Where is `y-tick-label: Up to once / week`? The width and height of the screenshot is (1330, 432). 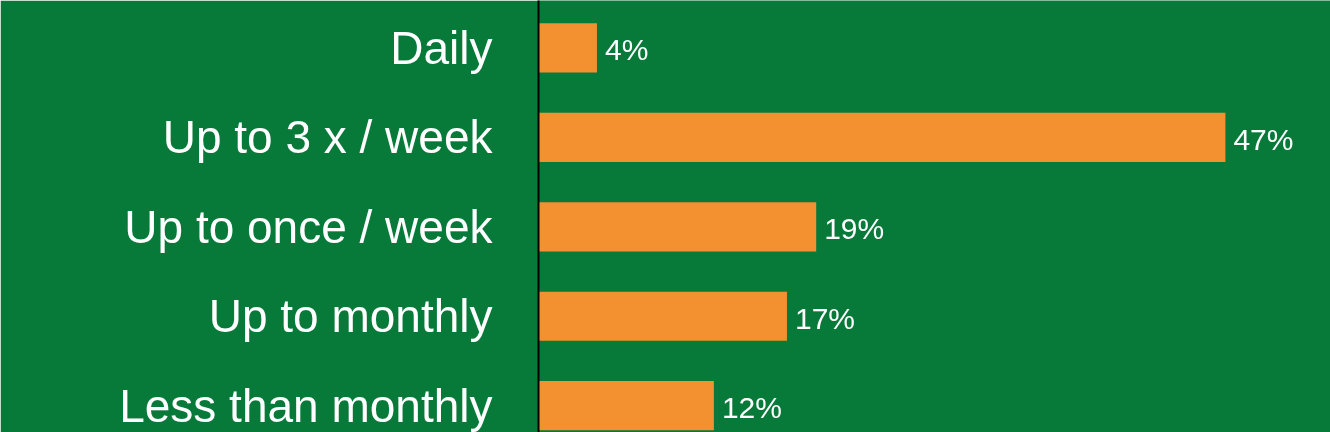 y-tick-label: Up to once / week is located at coordinates (309, 226).